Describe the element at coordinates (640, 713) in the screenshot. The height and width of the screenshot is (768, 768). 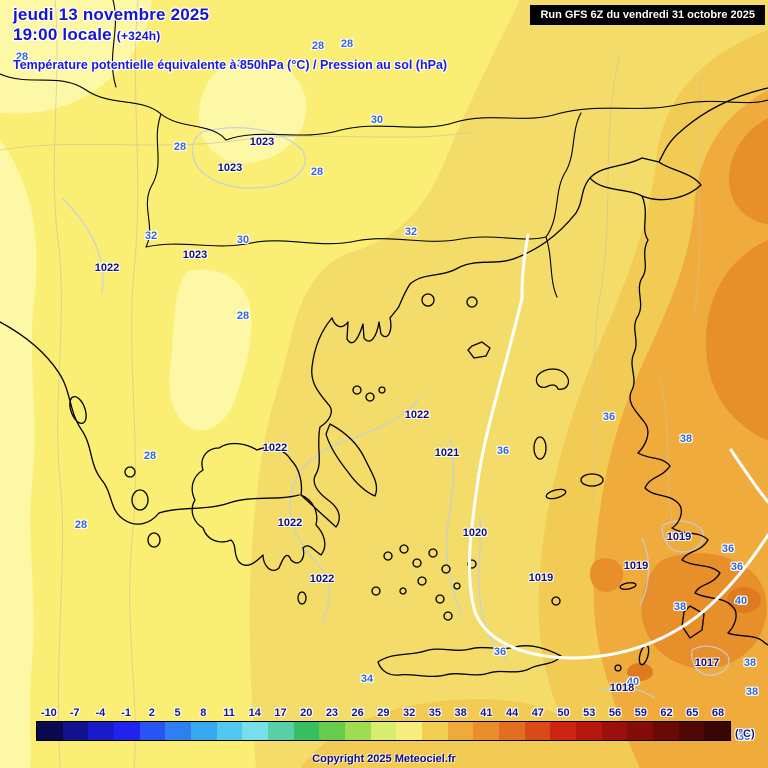
I see `colorbar-tick: 59` at that location.